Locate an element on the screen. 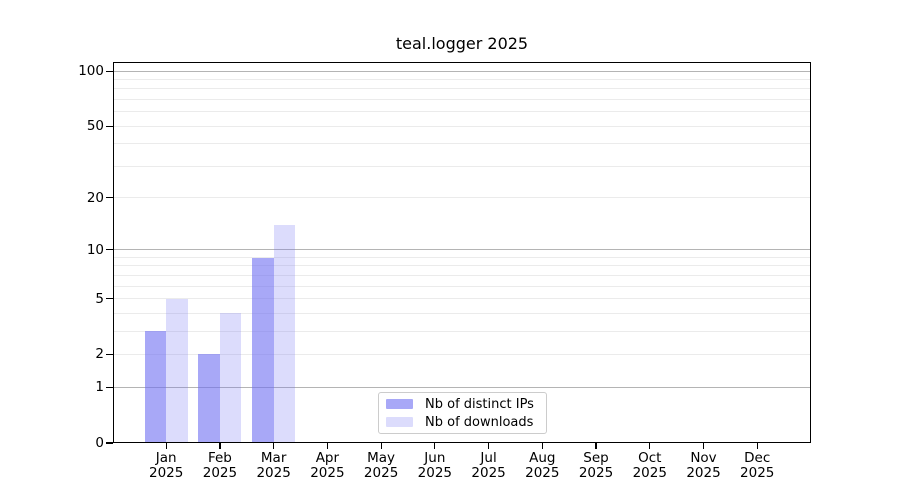 This screenshot has height=500, width=900. legend-item-distinct-ips: Nb of distinct IPs is located at coordinates (462, 404).